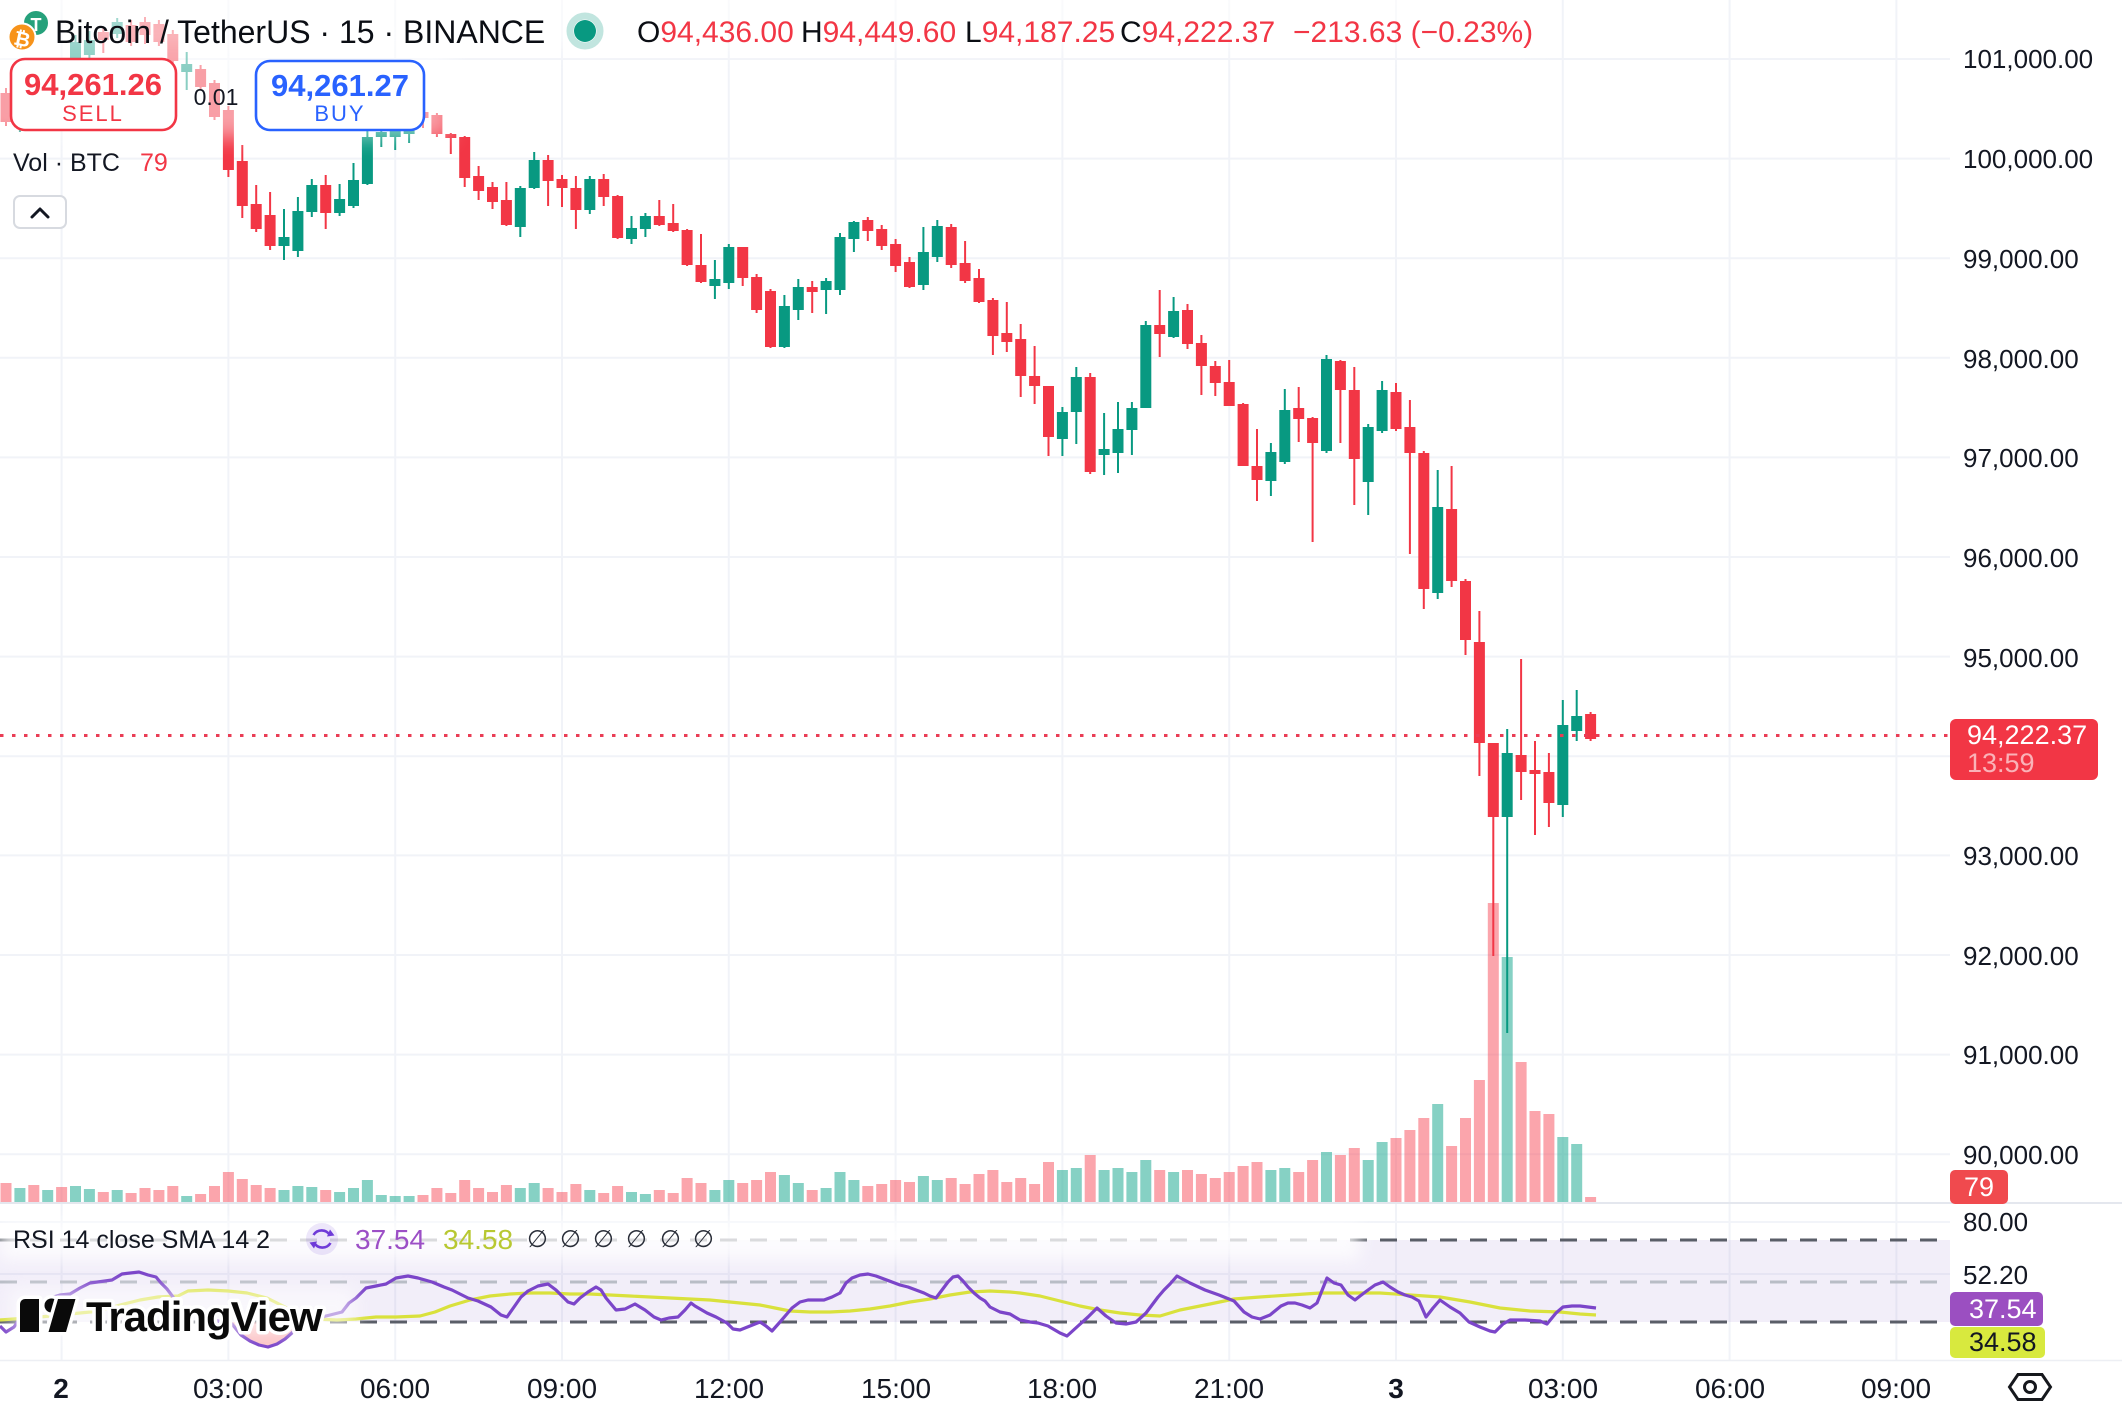 Image resolution: width=2122 pixels, height=1417 pixels. What do you see at coordinates (2027, 735) in the screenshot?
I see `svg-text: 94,222.37` at bounding box center [2027, 735].